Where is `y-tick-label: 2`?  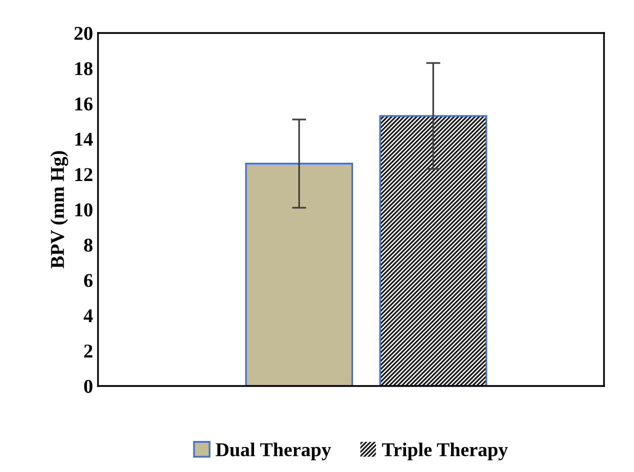 y-tick-label: 2 is located at coordinates (88, 351).